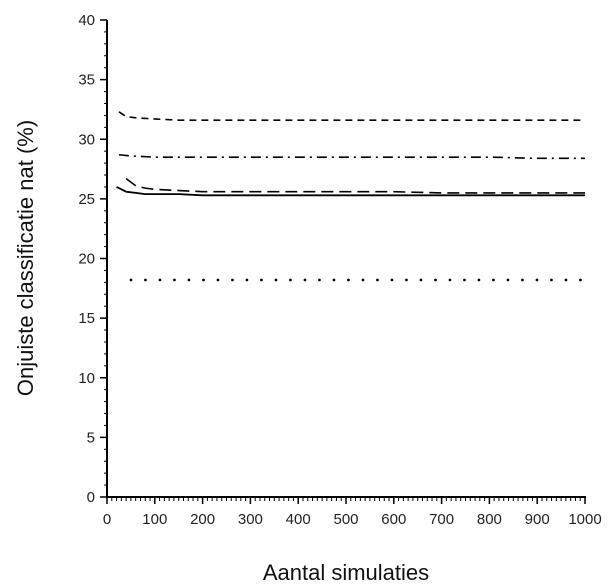 The width and height of the screenshot is (610, 587). I want to click on y-tick-label: 5, so click(91, 437).